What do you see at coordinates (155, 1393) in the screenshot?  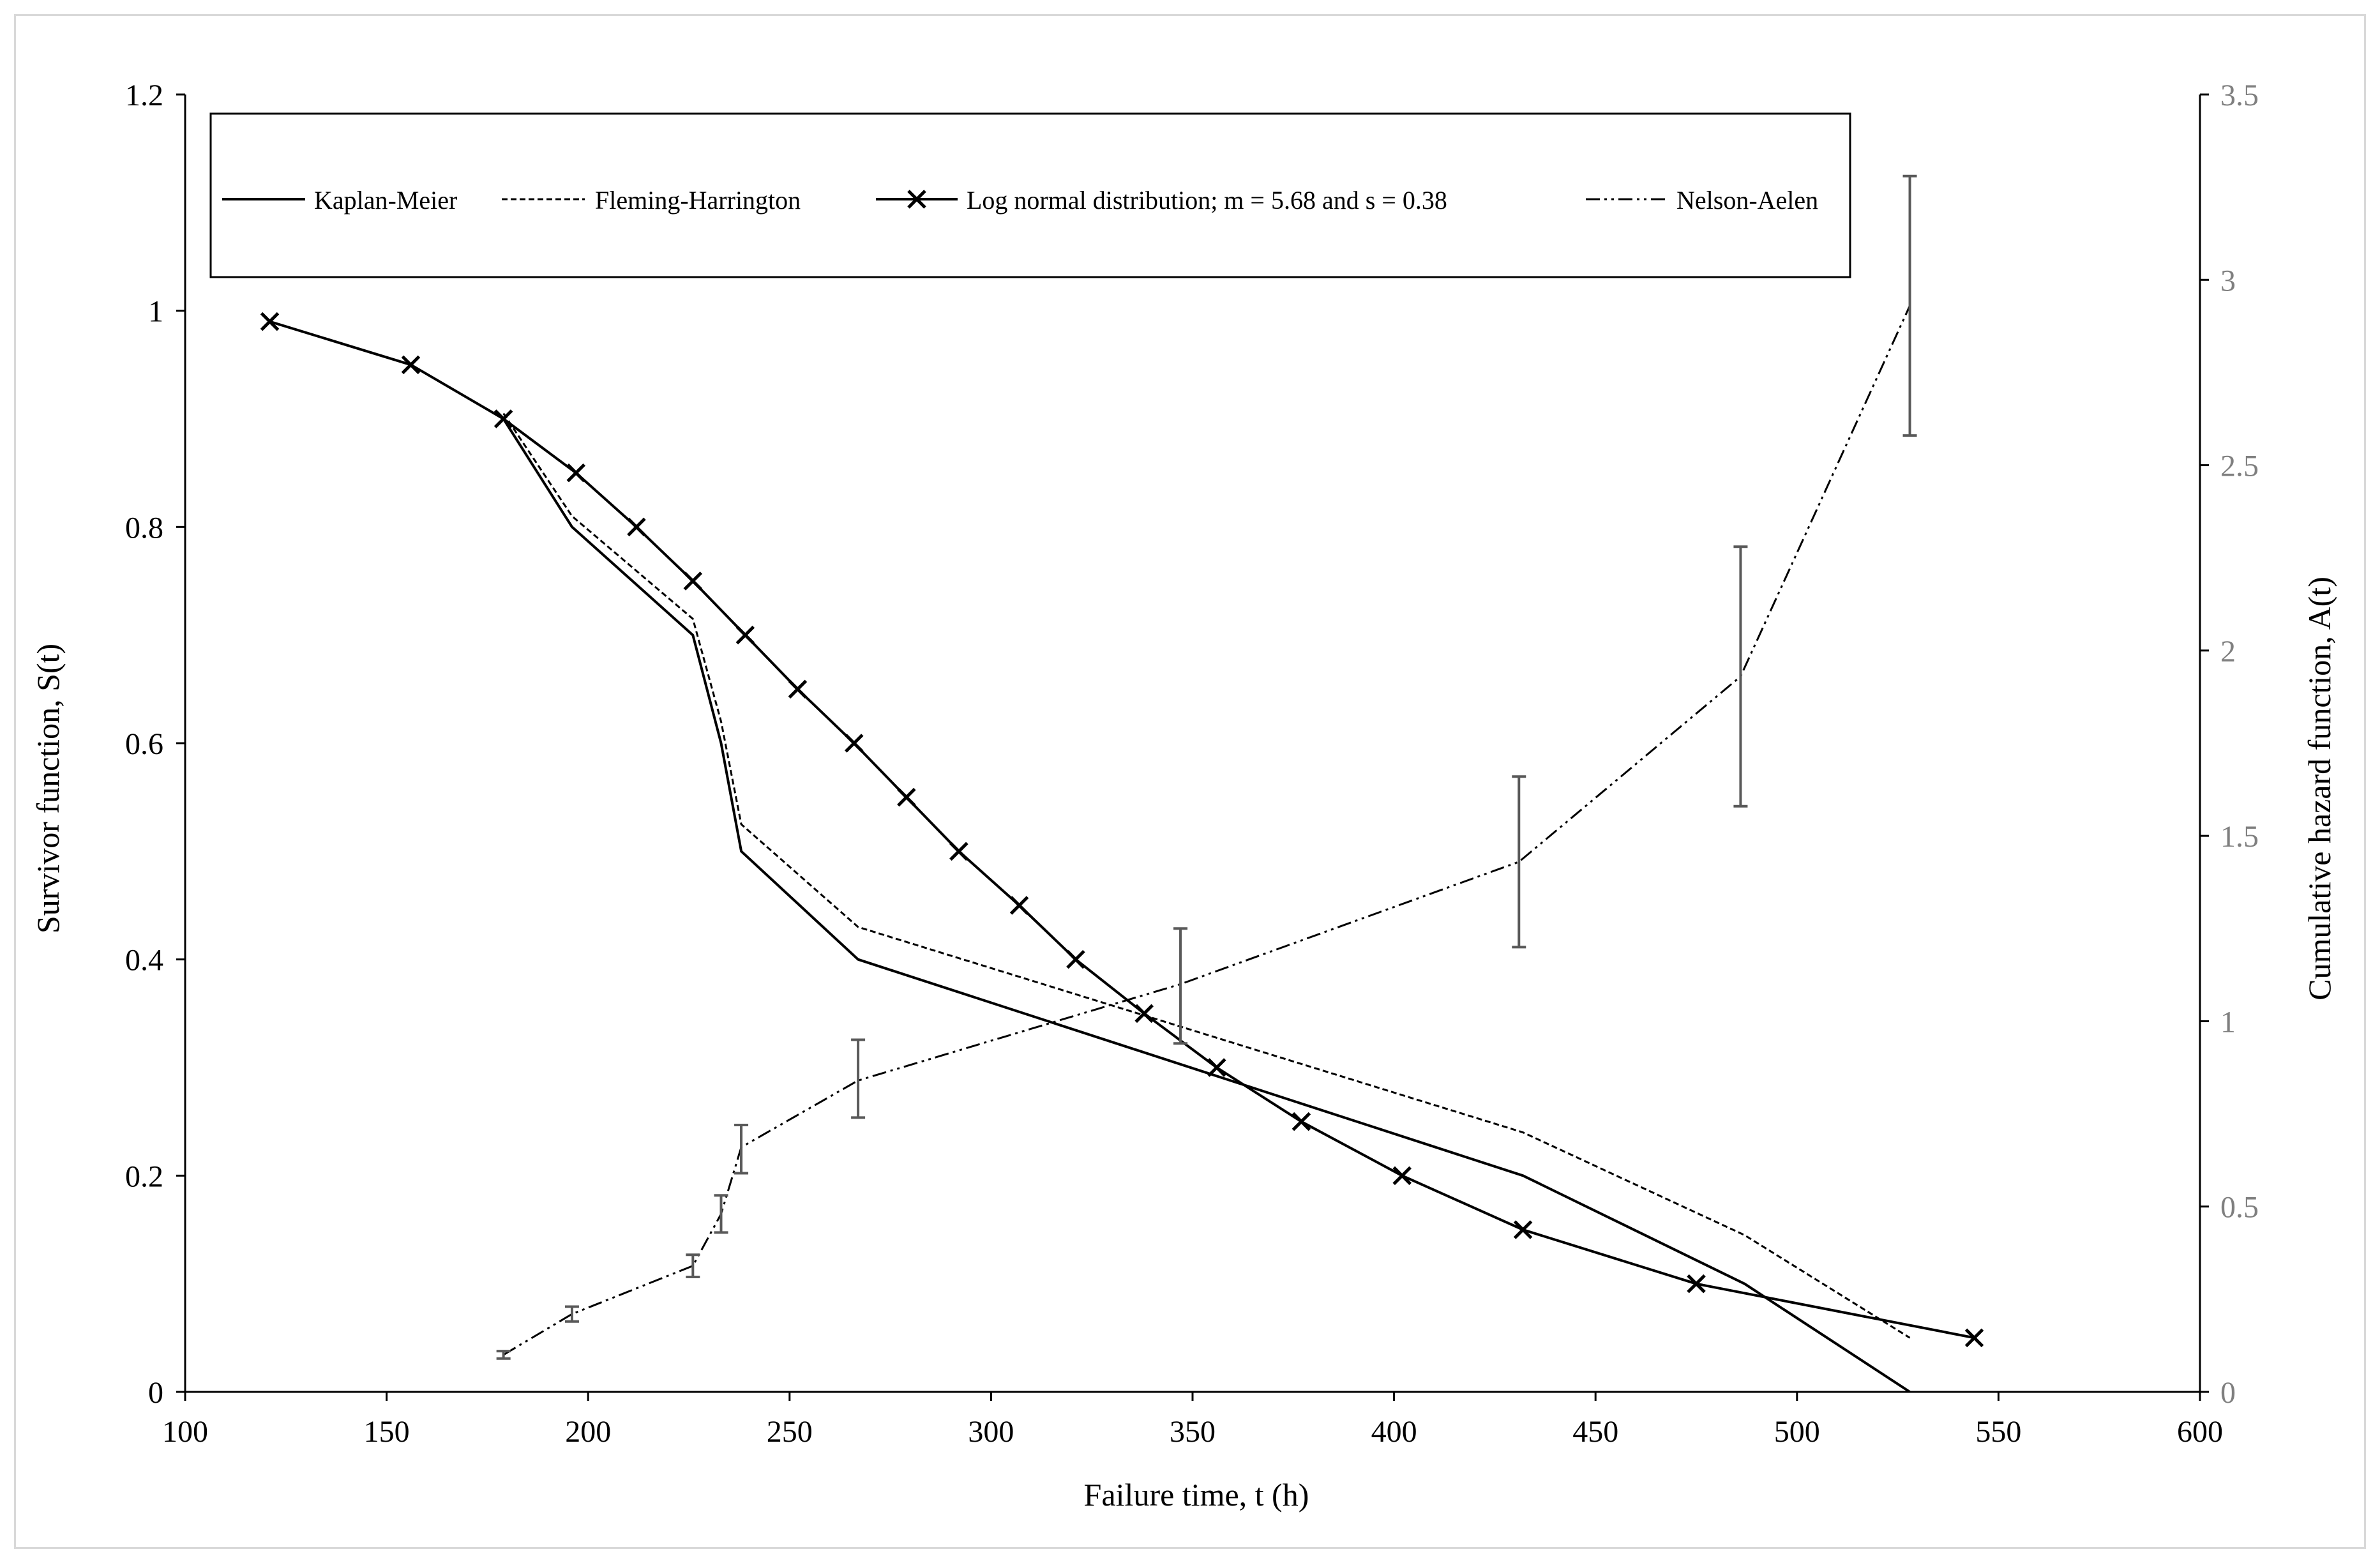 I see `y-tick-label: 0` at bounding box center [155, 1393].